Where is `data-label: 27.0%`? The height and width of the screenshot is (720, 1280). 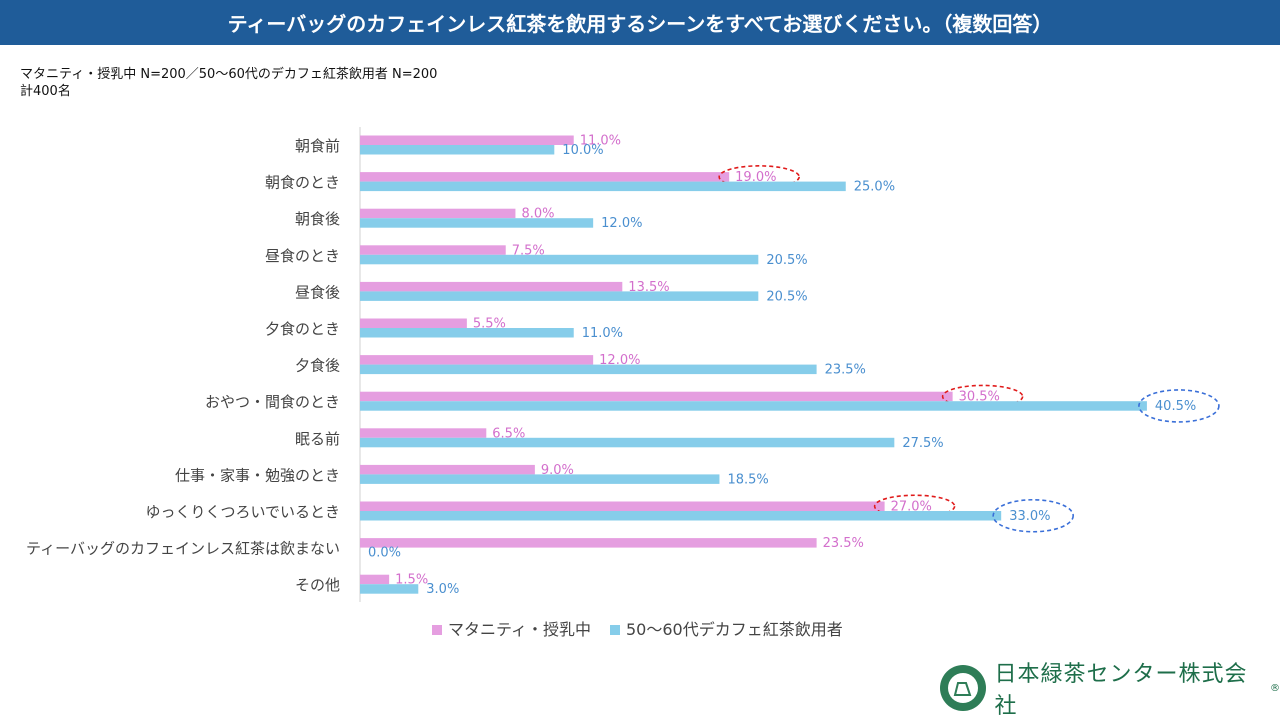 data-label: 27.0% is located at coordinates (911, 507).